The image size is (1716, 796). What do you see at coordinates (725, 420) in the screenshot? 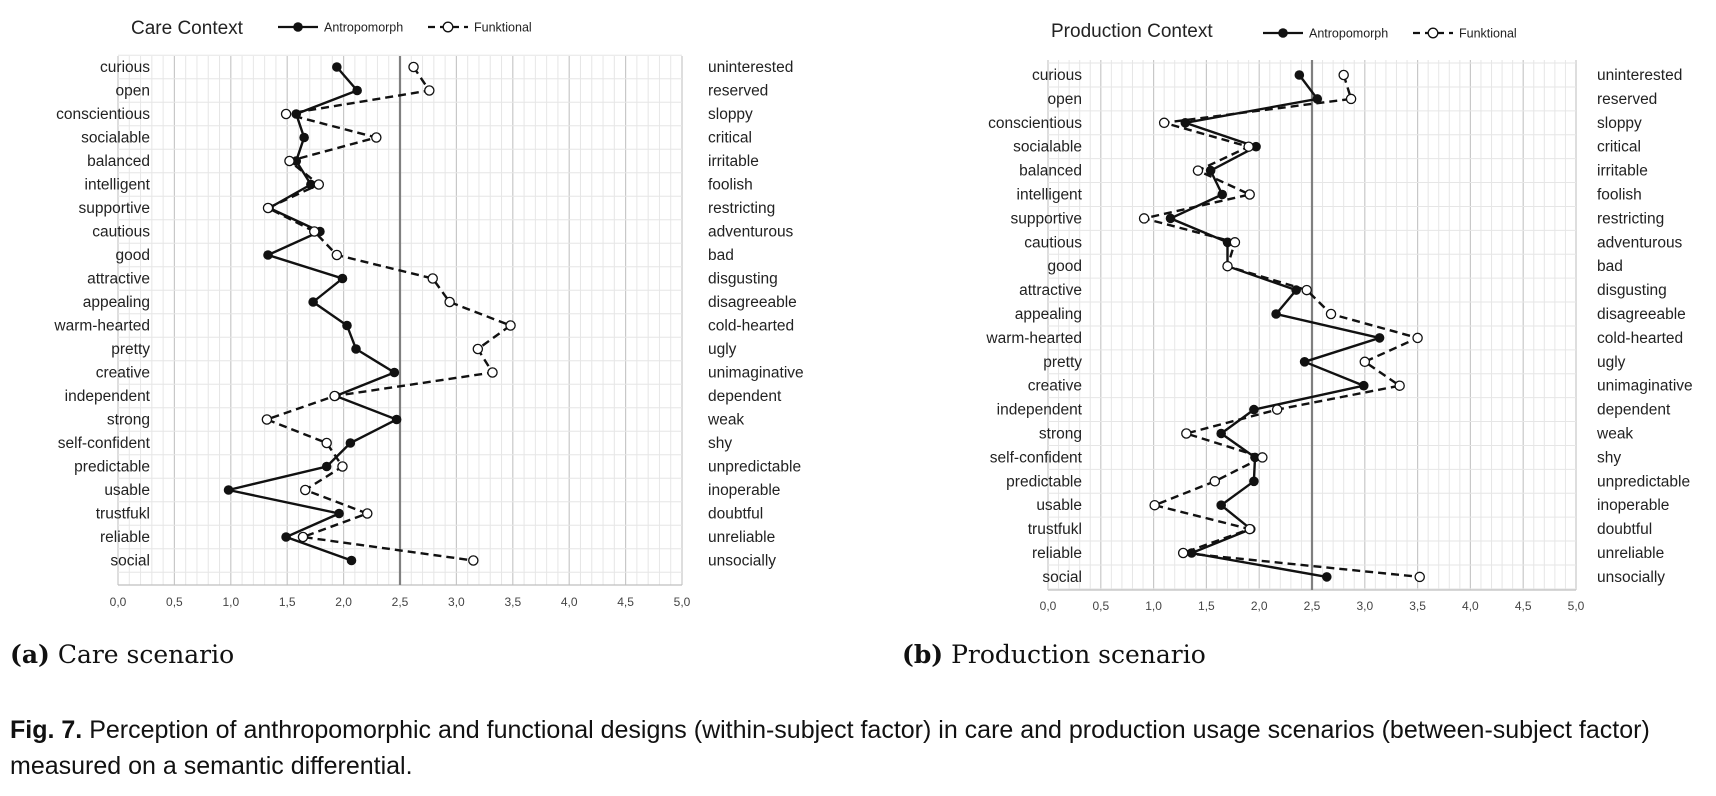
I see `right-pole-label: weak` at bounding box center [725, 420].